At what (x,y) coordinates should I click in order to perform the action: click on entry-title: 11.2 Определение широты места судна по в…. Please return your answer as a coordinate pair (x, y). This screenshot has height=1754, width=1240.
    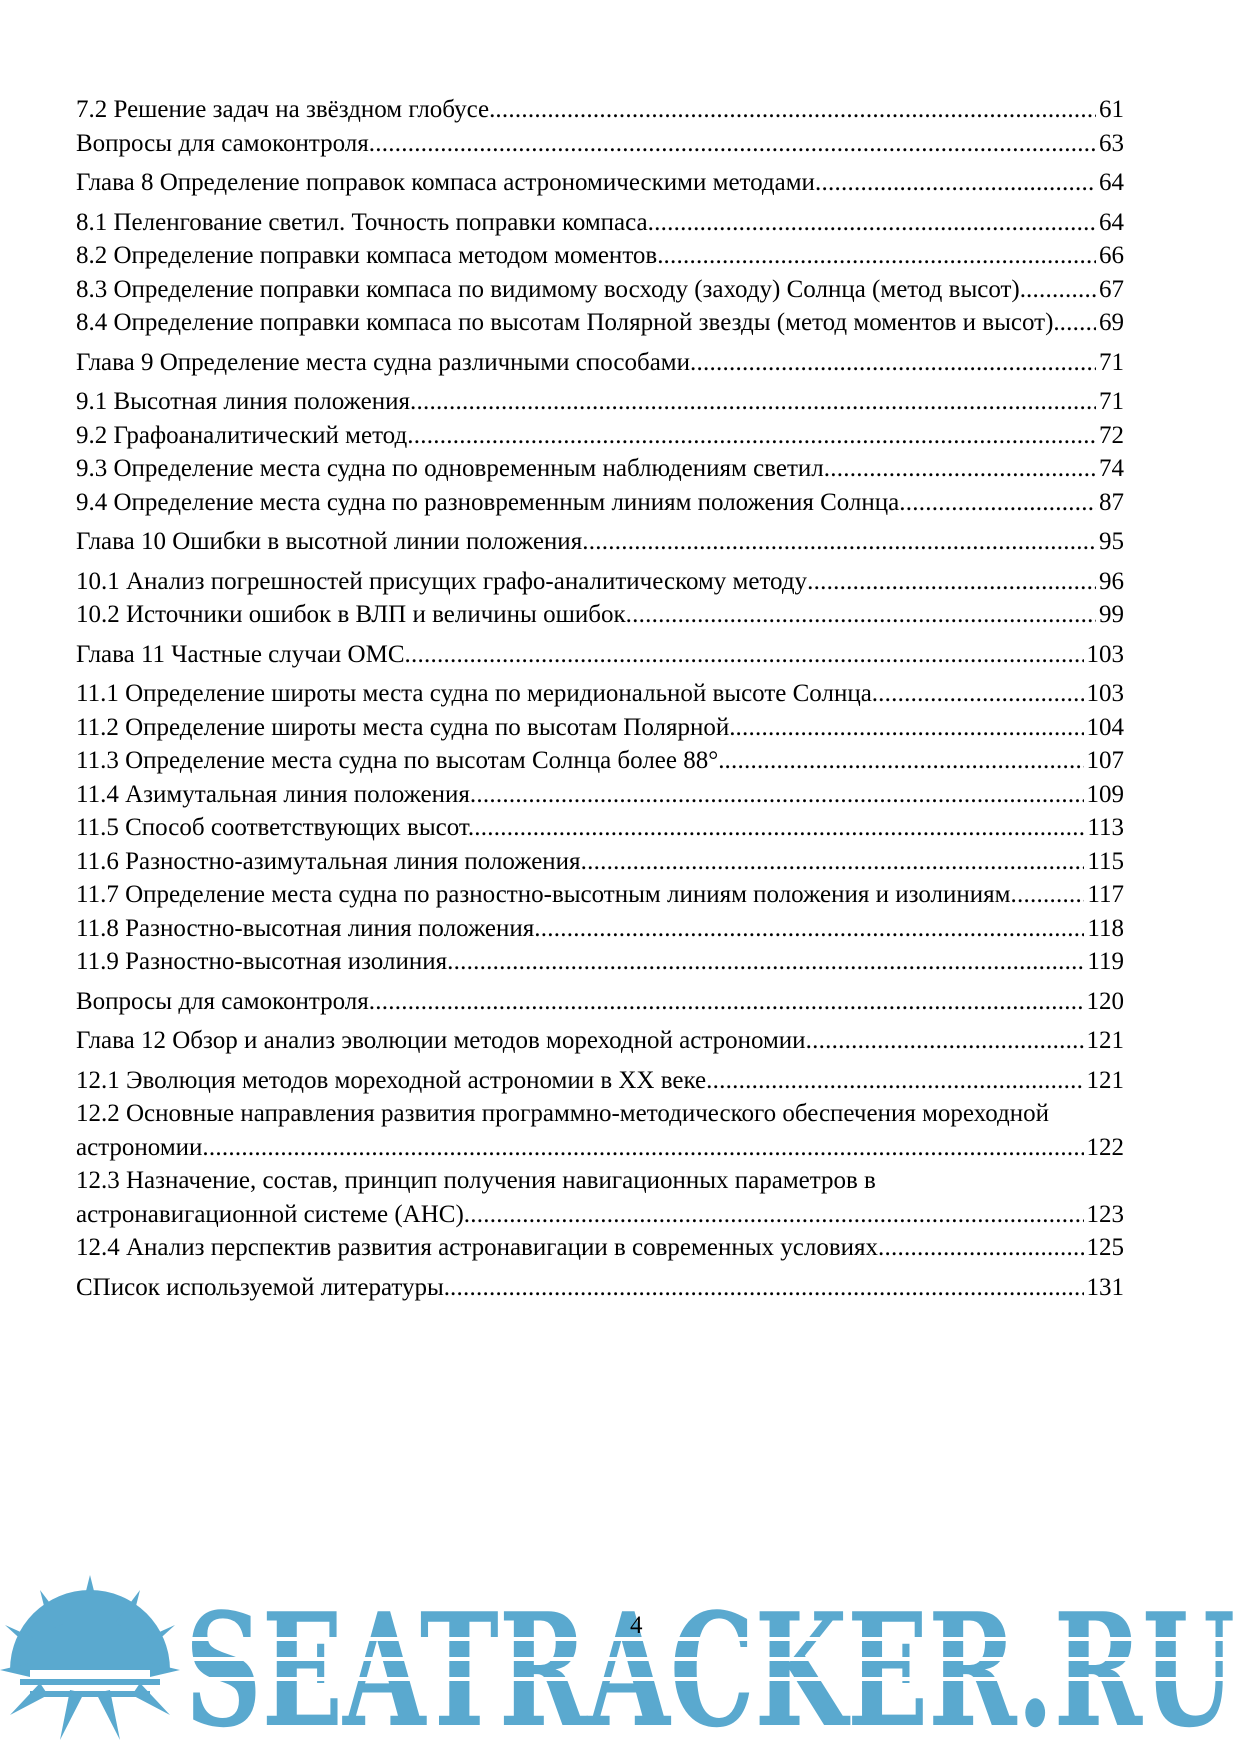
    Looking at the image, I should click on (406, 727).